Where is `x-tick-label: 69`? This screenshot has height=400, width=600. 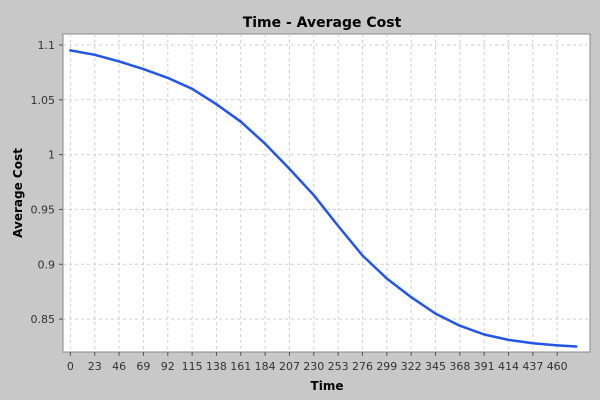 x-tick-label: 69 is located at coordinates (143, 366).